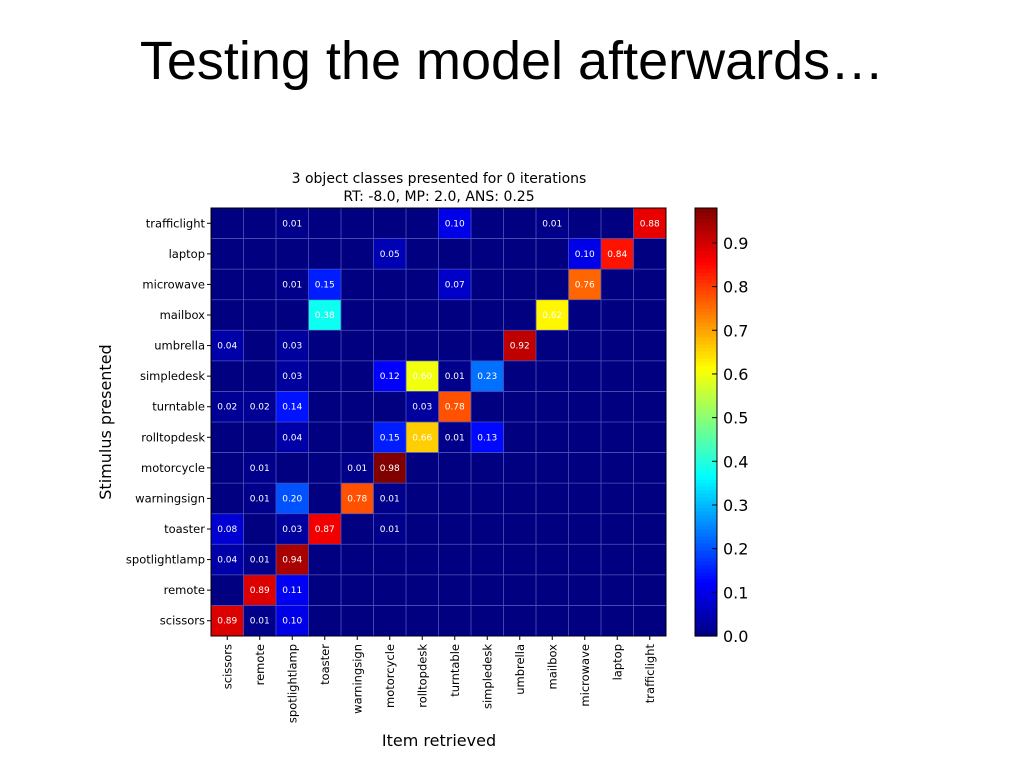 The height and width of the screenshot is (768, 1024). I want to click on cell-value-label: 0.12, so click(390, 377).